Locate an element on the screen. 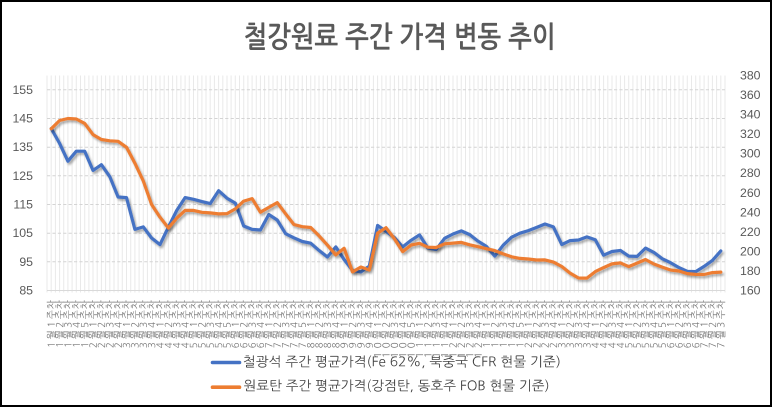  svg-text: 300 is located at coordinates (750, 154).